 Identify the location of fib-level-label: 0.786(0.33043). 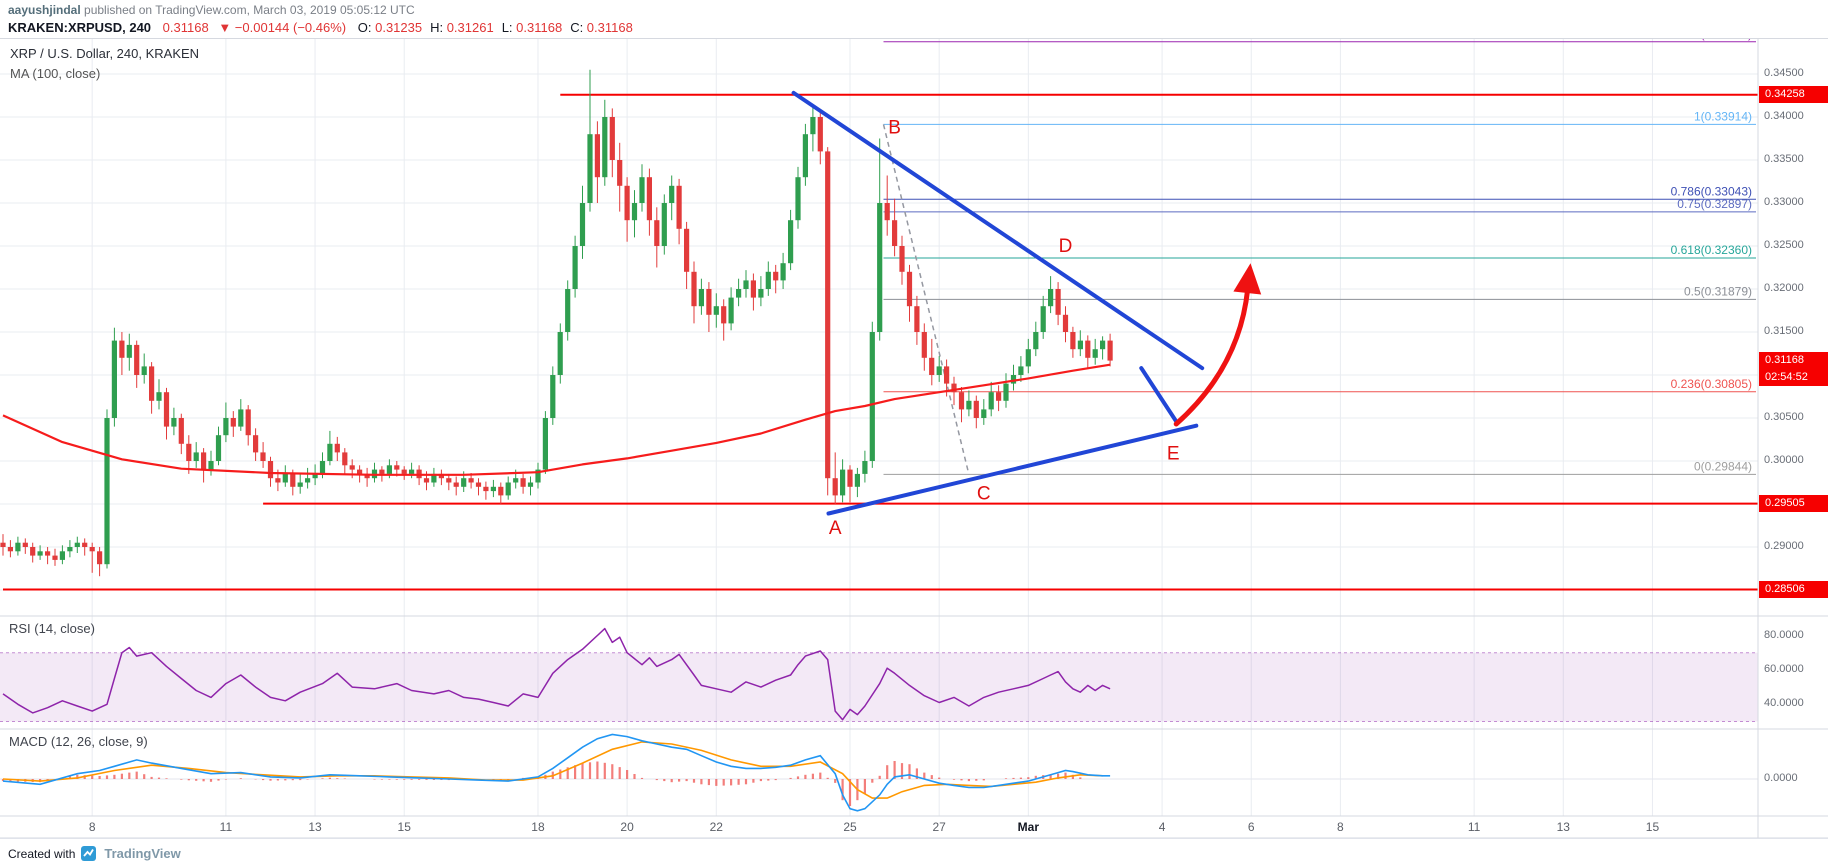
(1711, 191).